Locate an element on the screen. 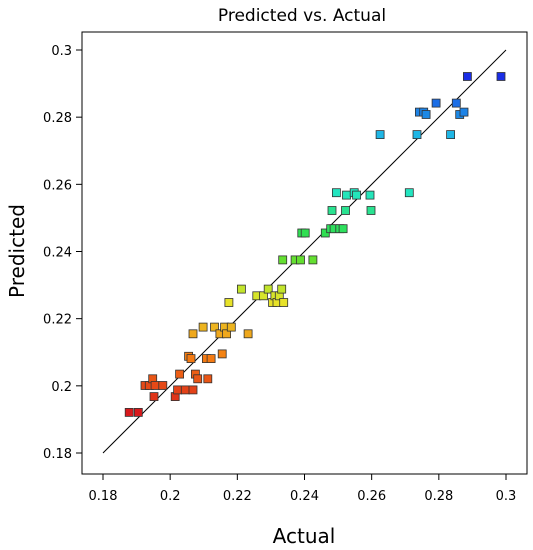 The image size is (533, 550). y-tick-label: 0.26 is located at coordinates (57, 185).